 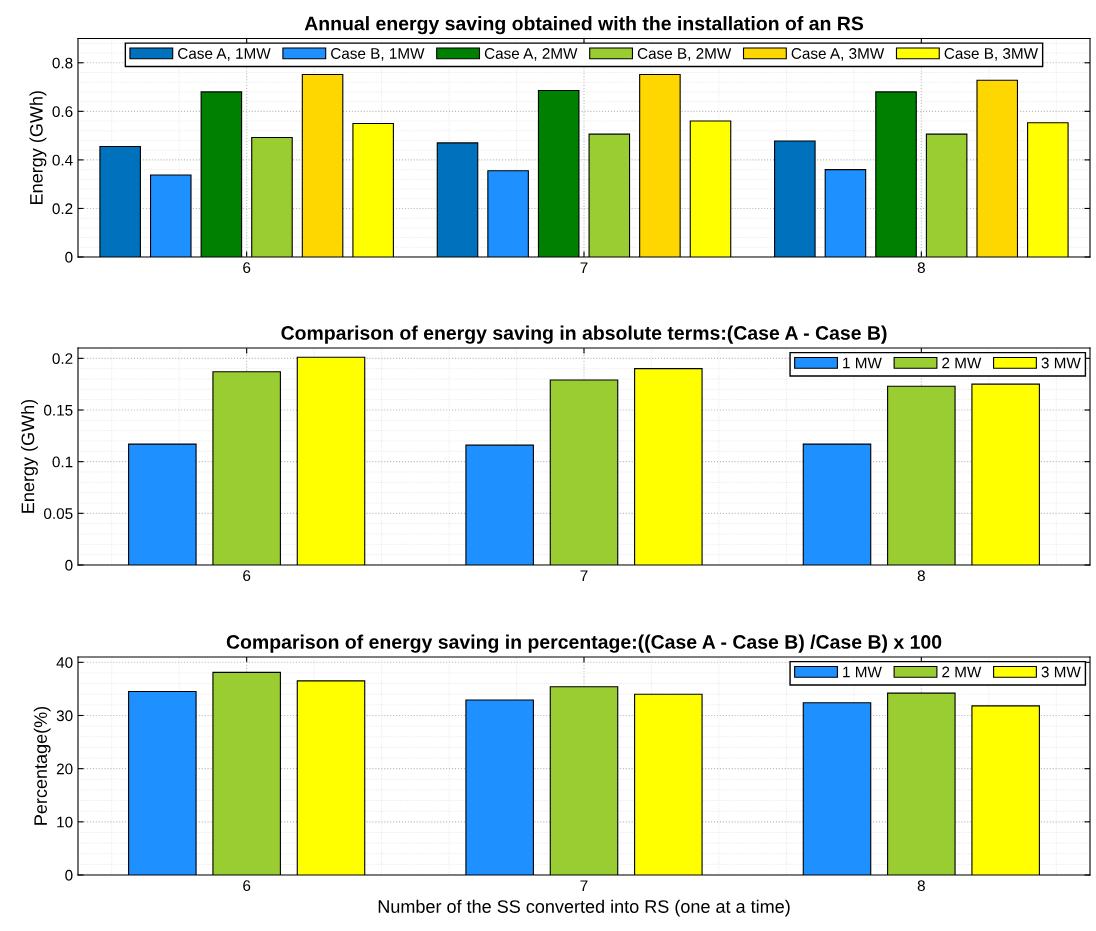 What do you see at coordinates (64, 769) in the screenshot?
I see `y-tick-label: 20` at bounding box center [64, 769].